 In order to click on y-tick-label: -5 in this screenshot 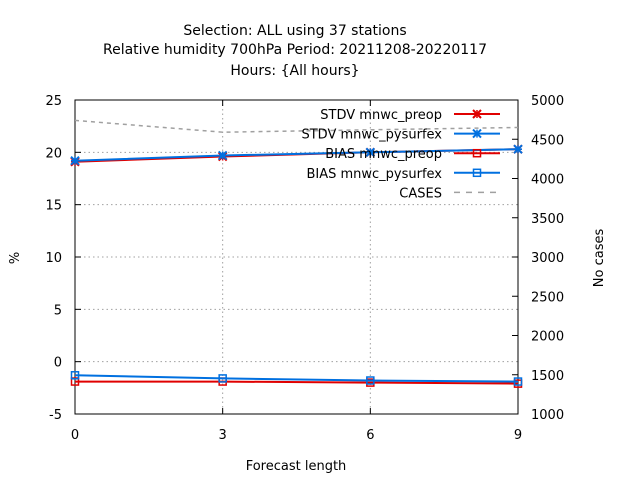, I will do `click(55, 415)`.